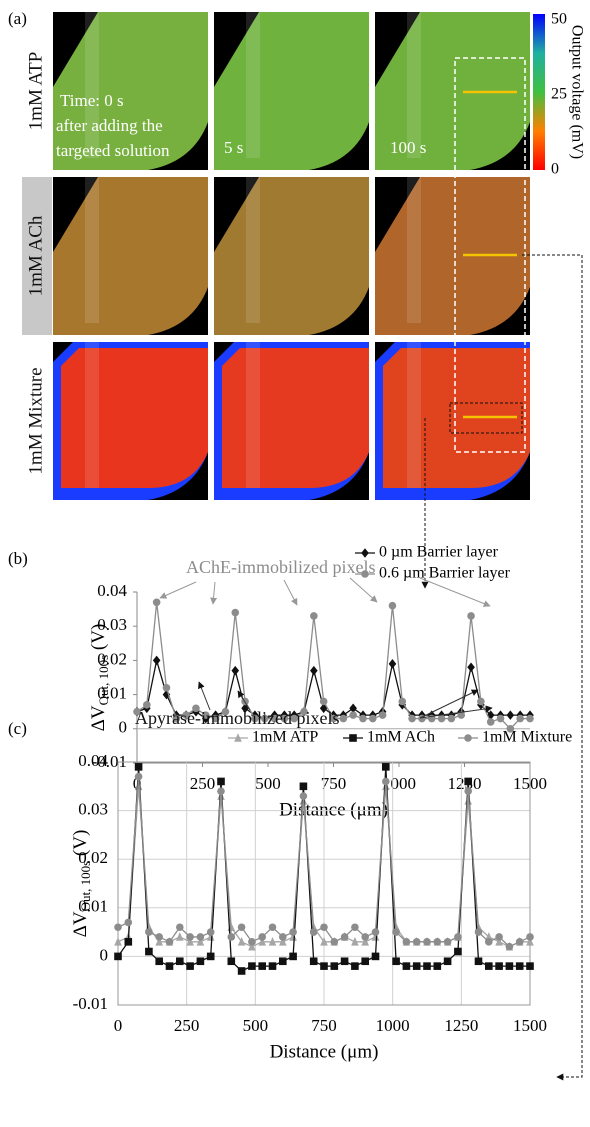 The height and width of the screenshot is (1127, 590). Describe the element at coordinates (576, 92) in the screenshot. I see `colorbar-title: Output voltage (mV)` at that location.